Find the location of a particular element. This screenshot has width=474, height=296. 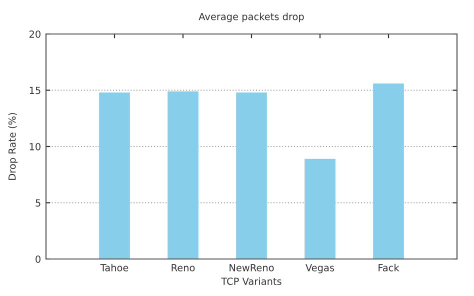

y-tick-label: 15 is located at coordinates (35, 90).